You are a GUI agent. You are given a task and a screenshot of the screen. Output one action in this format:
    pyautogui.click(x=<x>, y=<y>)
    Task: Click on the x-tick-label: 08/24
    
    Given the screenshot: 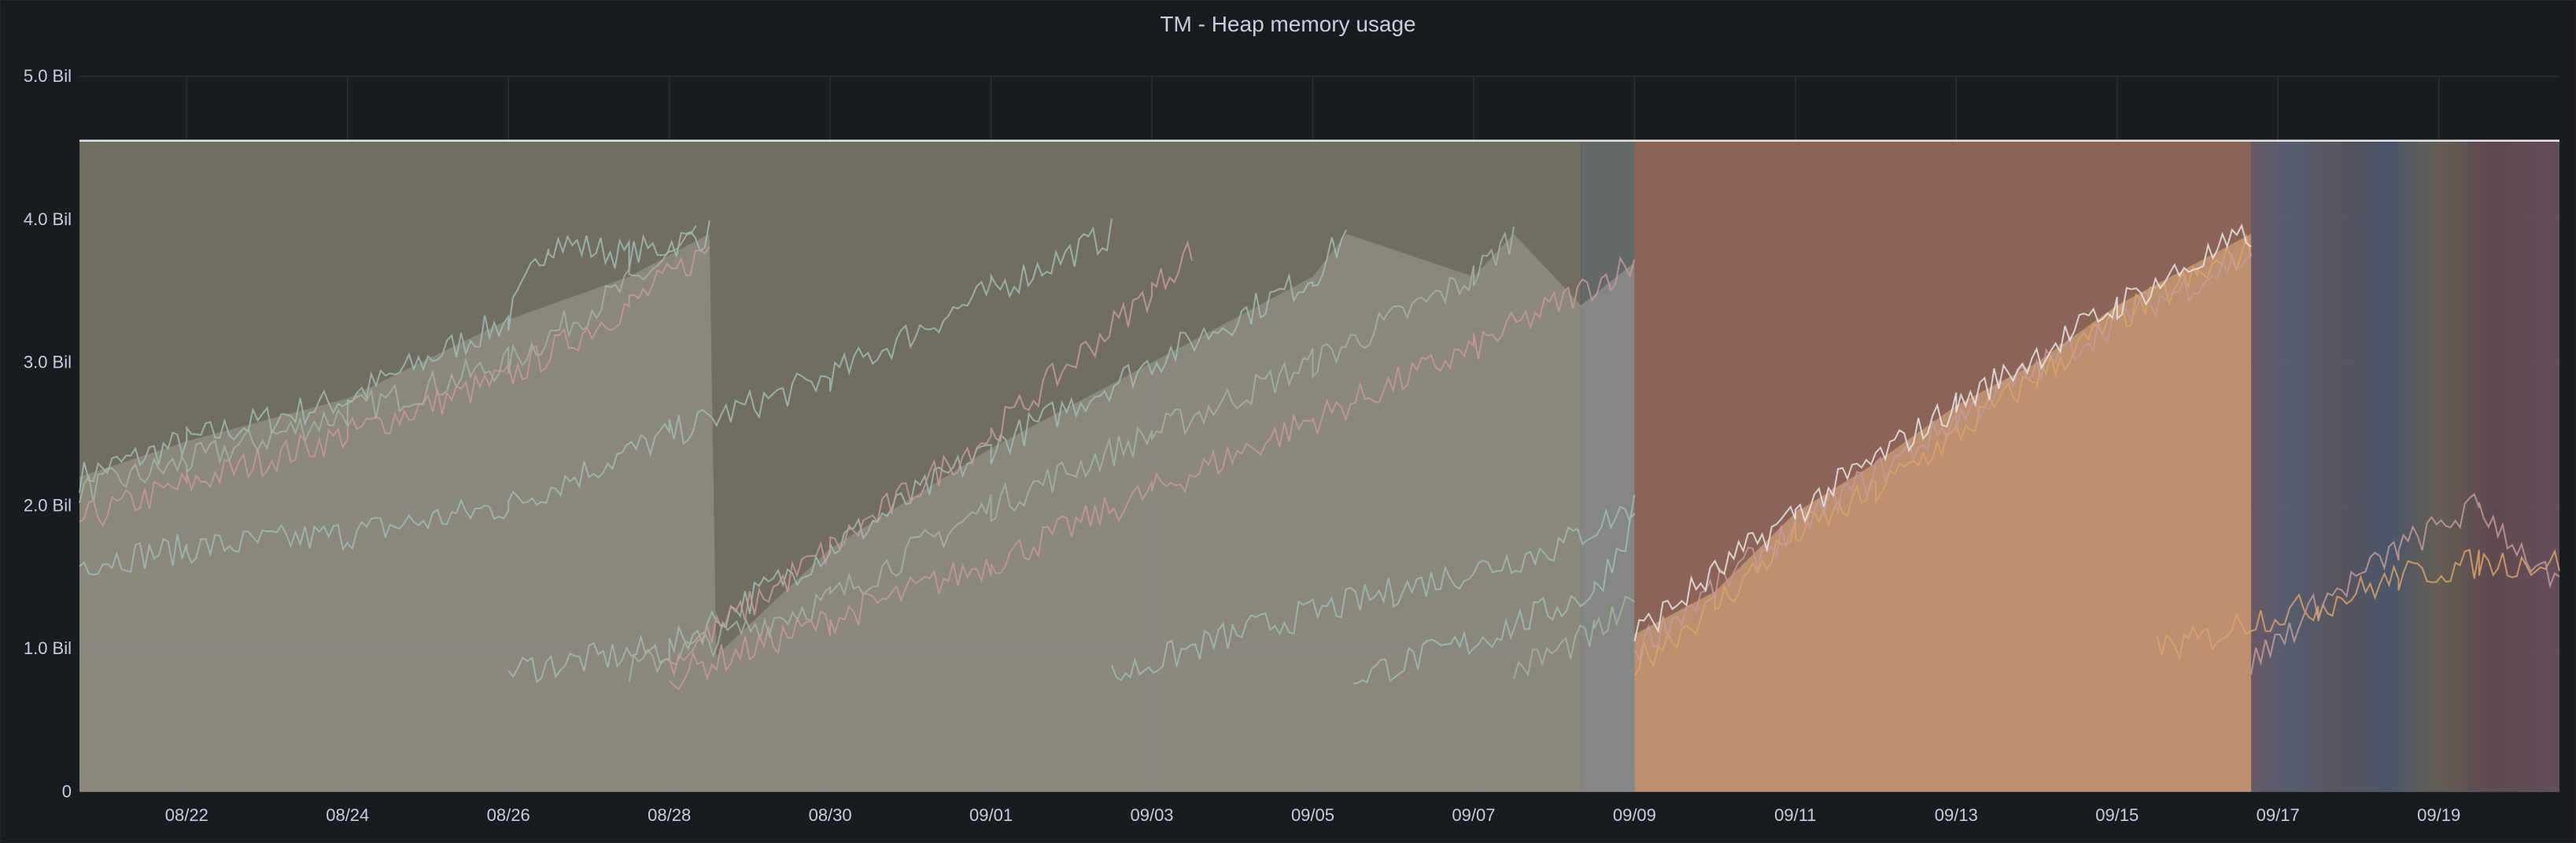 What is the action you would take?
    pyautogui.click(x=347, y=815)
    